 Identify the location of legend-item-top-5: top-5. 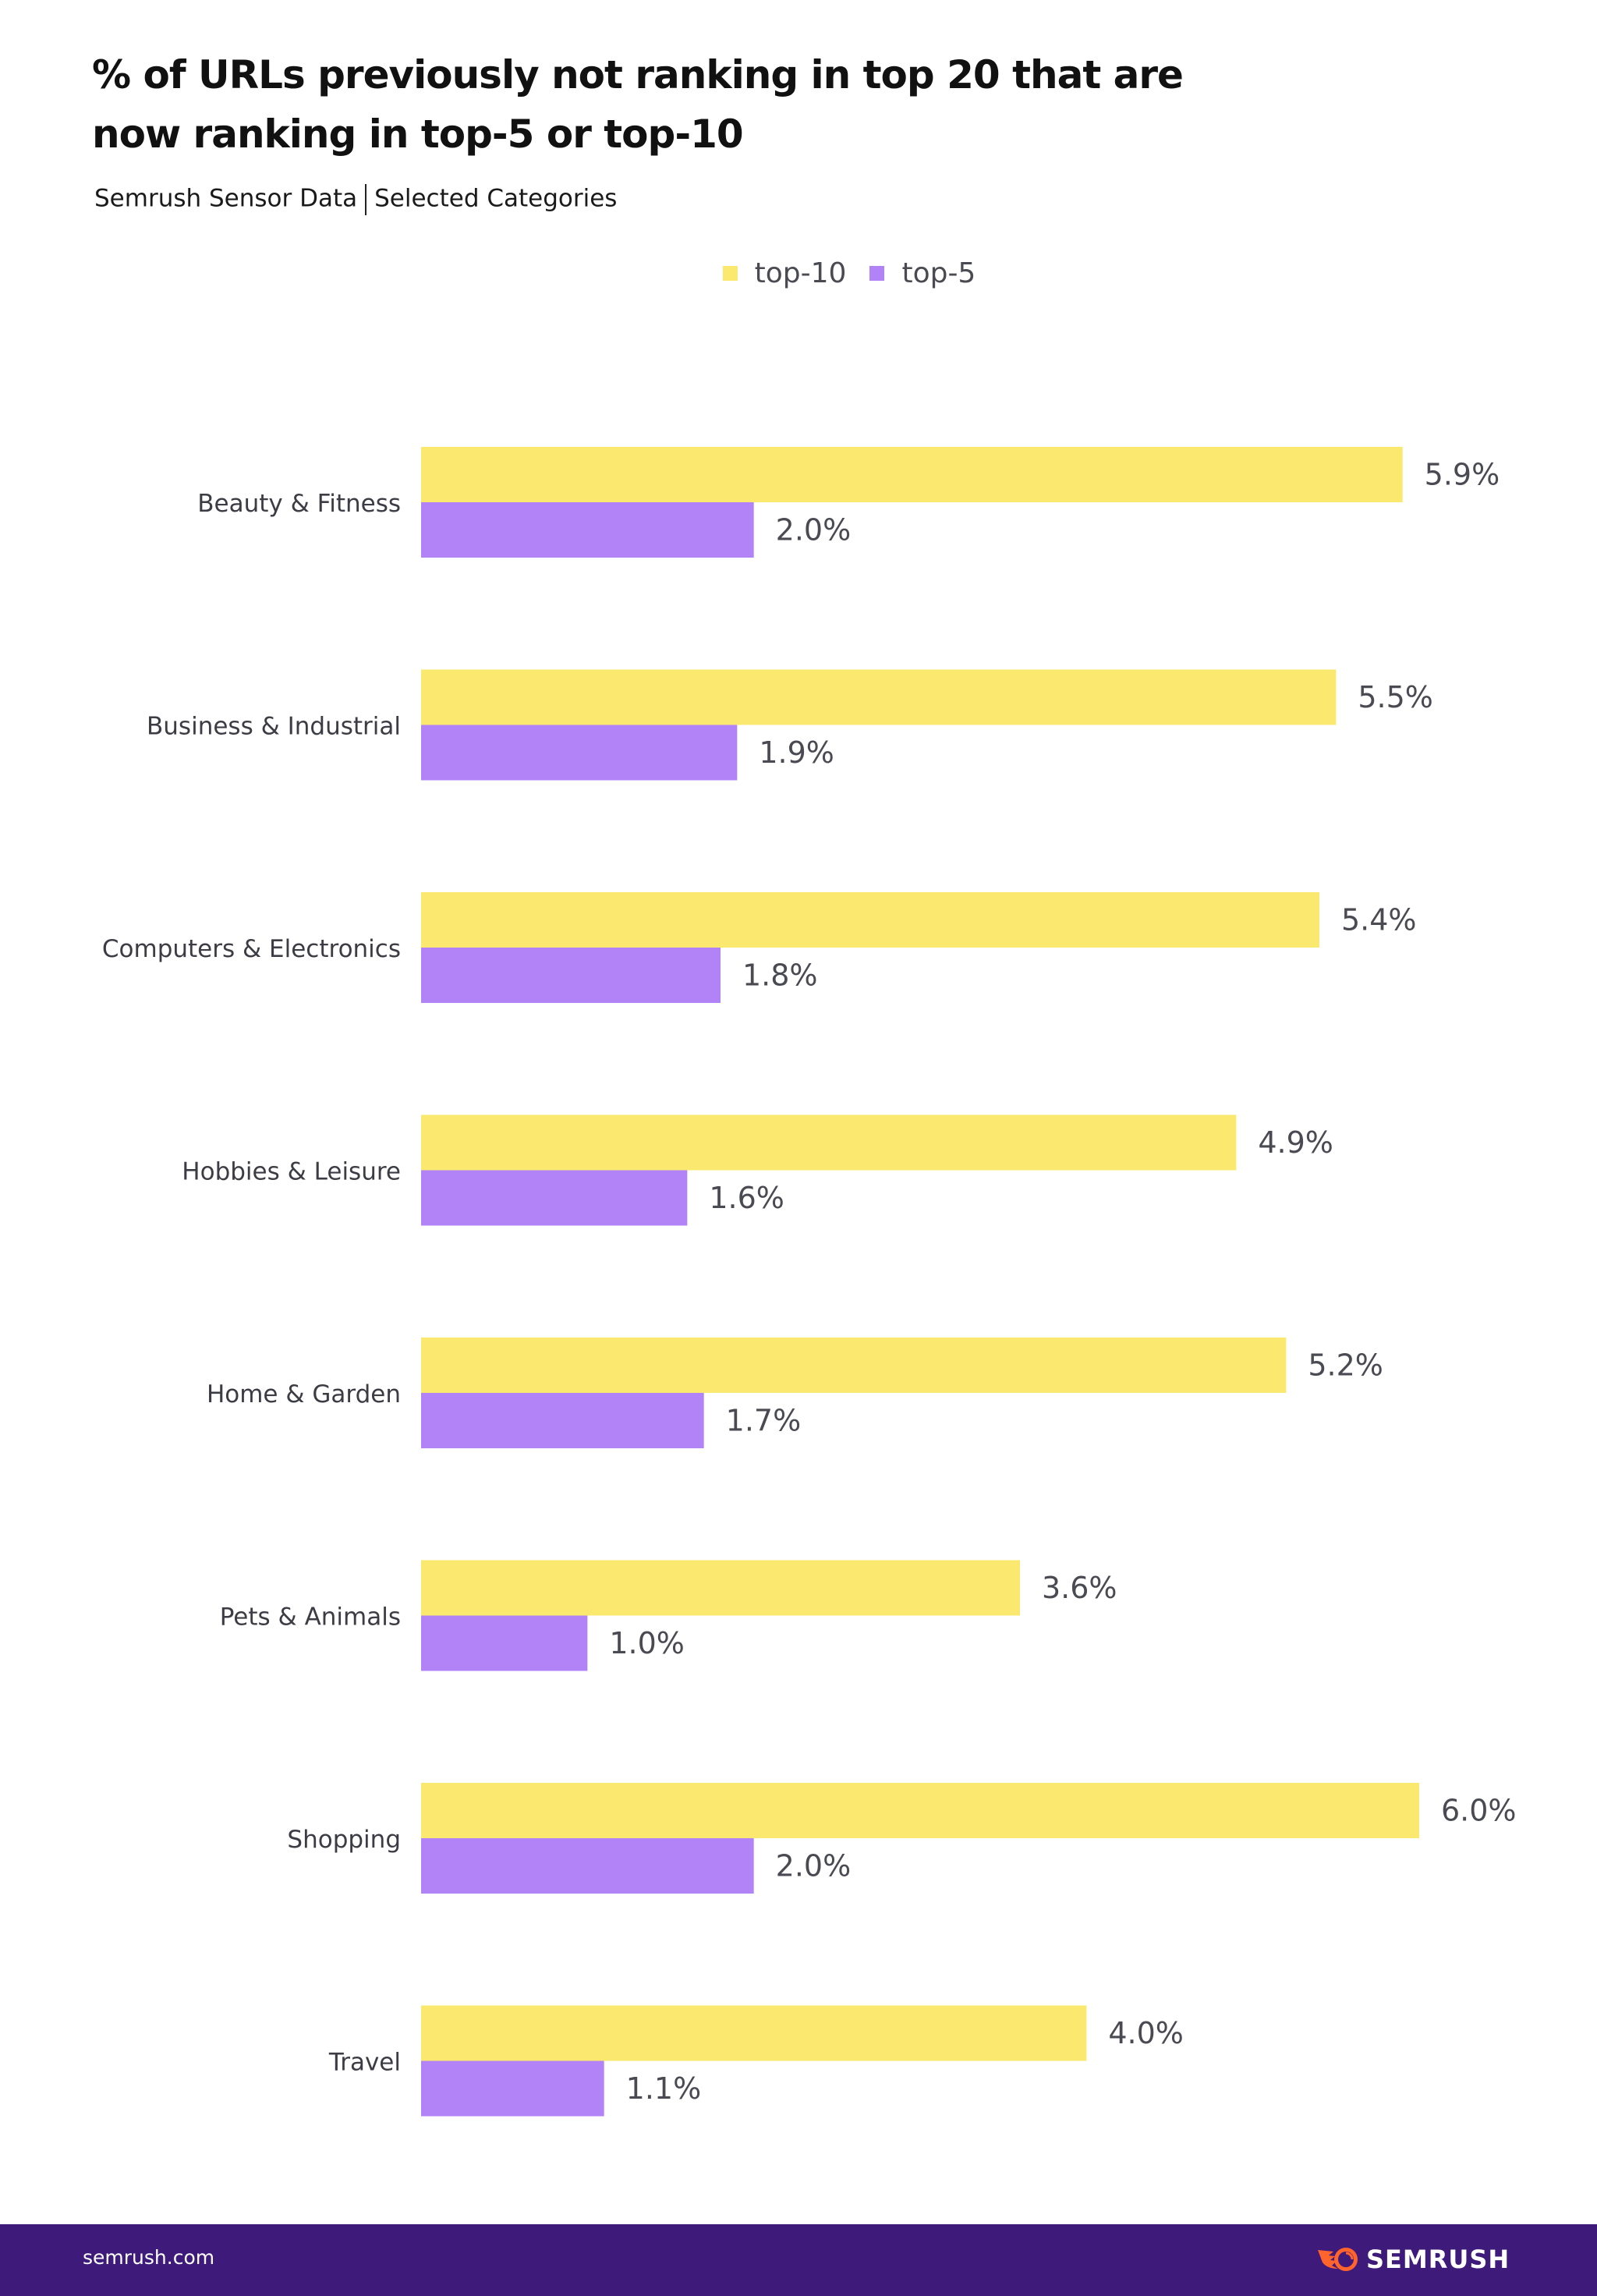
(922, 273).